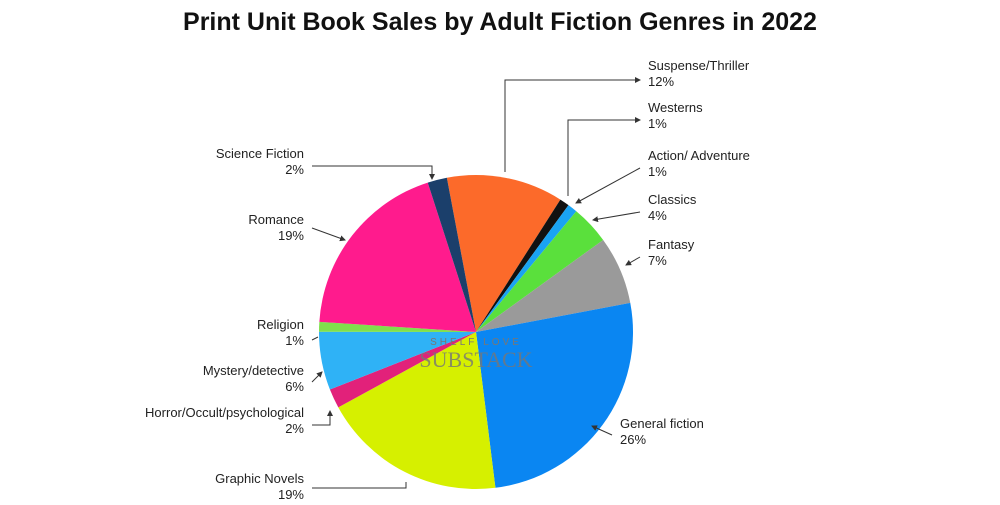 The width and height of the screenshot is (1000, 505). I want to click on slice-label: Horror/Occult/psychological, so click(224, 412).